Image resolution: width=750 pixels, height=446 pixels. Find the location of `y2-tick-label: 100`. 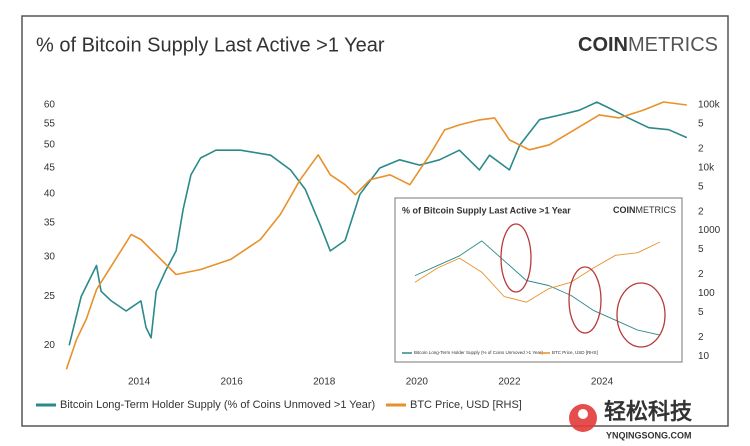

y2-tick-label: 100 is located at coordinates (706, 293).